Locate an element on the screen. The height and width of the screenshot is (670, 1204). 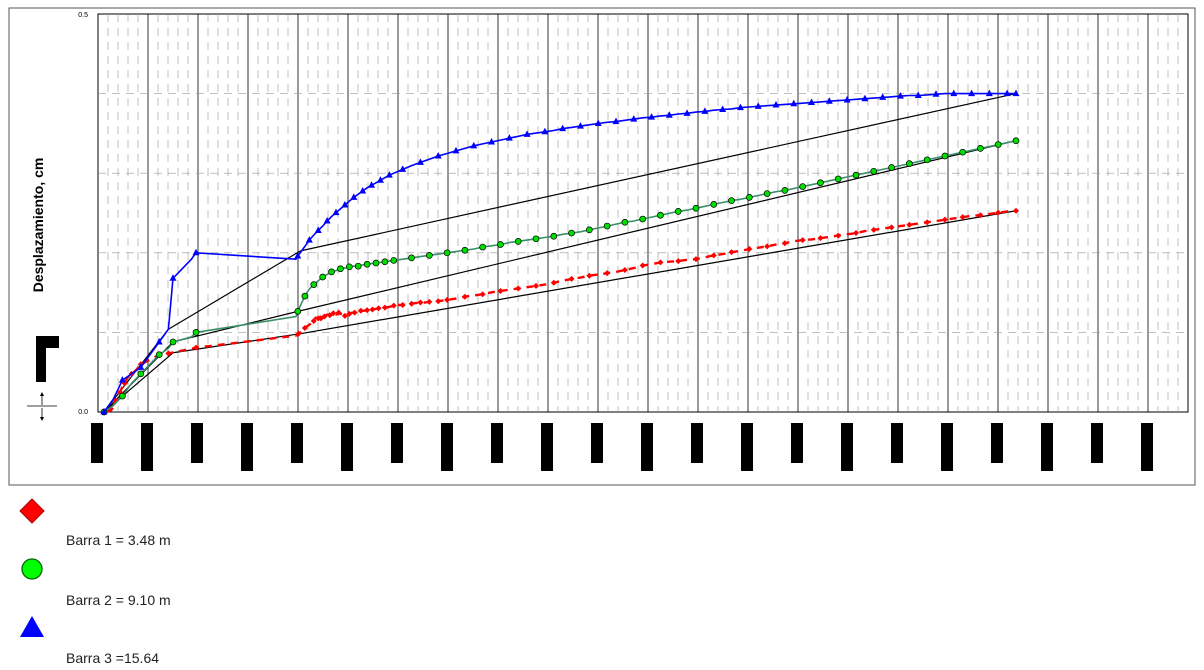
legend-marker-triangle is located at coordinates (32, 629).